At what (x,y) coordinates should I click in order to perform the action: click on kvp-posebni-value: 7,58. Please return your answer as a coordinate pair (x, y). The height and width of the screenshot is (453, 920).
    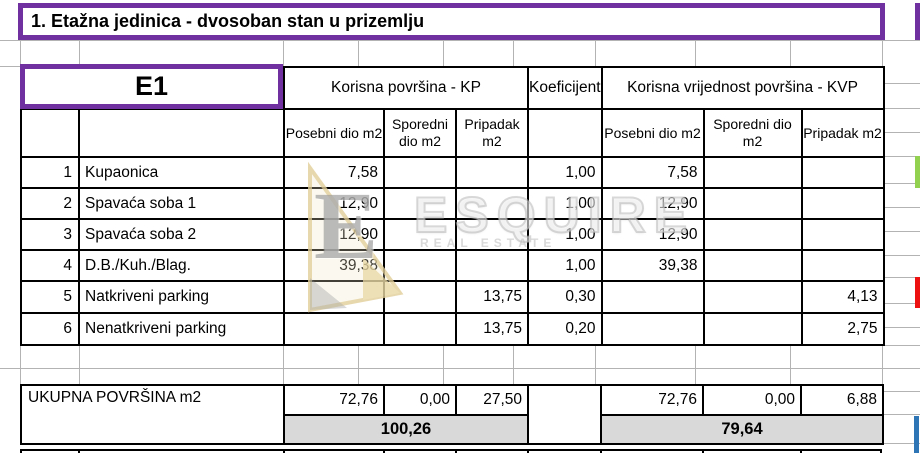
    Looking at the image, I should click on (652, 172).